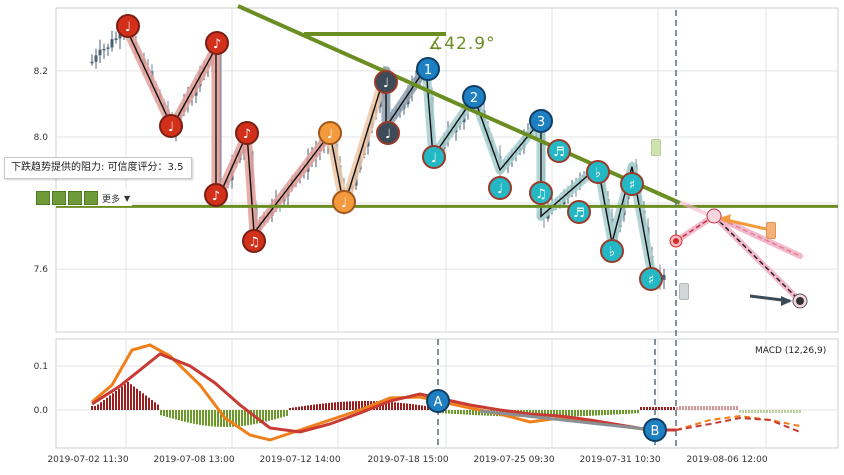  Describe the element at coordinates (740, 229) in the screenshot. I see `projection-band` at that location.